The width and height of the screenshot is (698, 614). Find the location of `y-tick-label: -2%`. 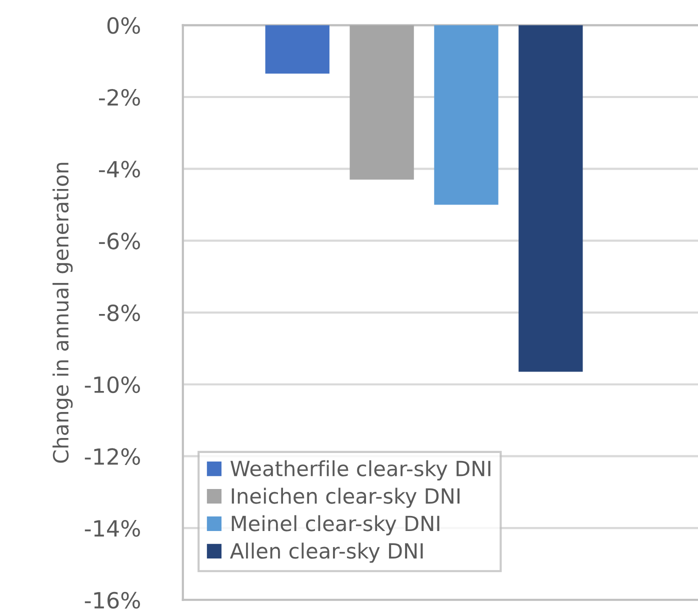

y-tick-label: -2% is located at coordinates (119, 97).